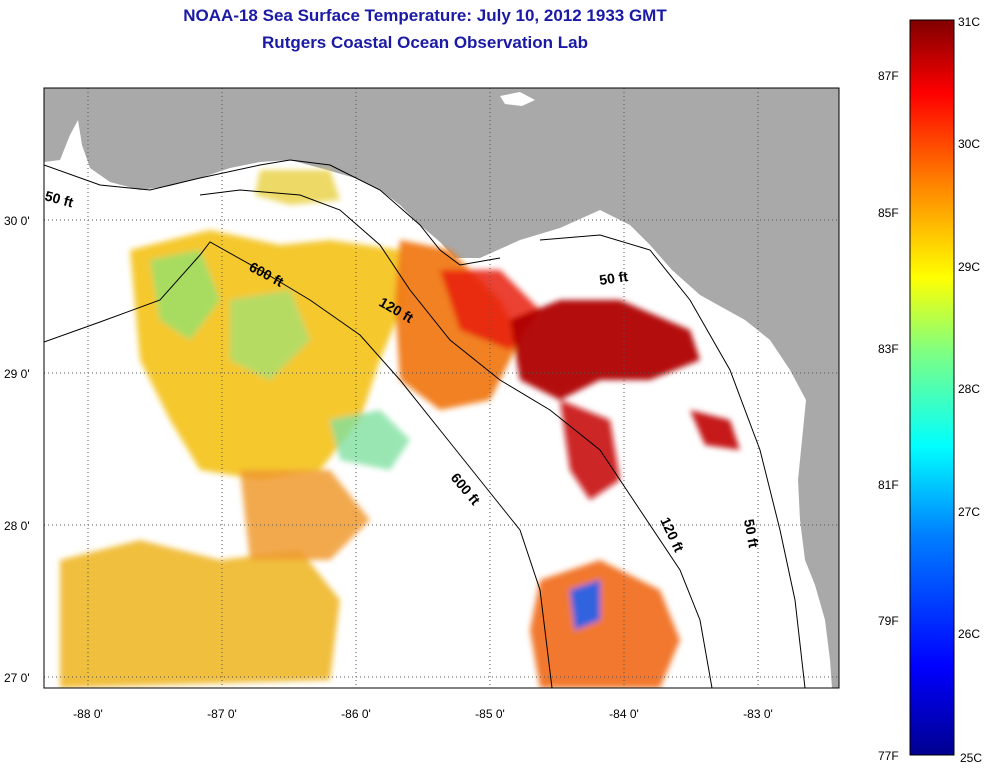  Describe the element at coordinates (969, 144) in the screenshot. I see `colorbar-c-label: 30C` at that location.